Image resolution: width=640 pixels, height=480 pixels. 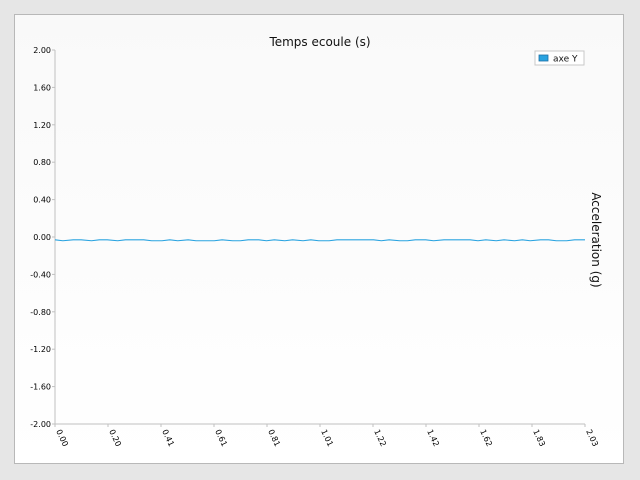 I want to click on y-tick-label: 2.00, so click(x=42, y=50).